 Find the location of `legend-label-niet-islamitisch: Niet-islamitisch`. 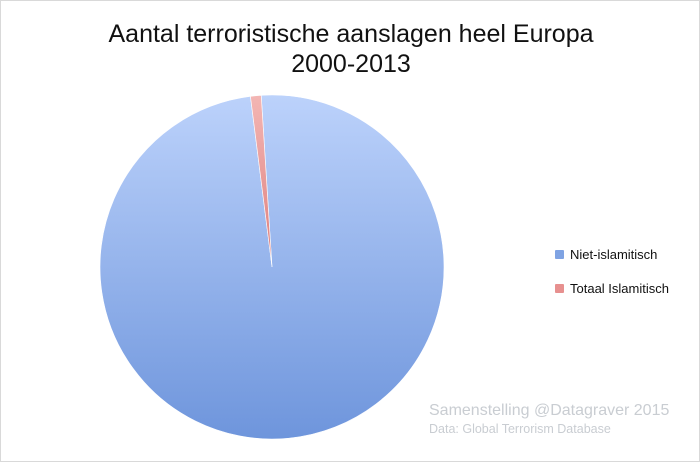

legend-label-niet-islamitisch: Niet-islamitisch is located at coordinates (614, 254).